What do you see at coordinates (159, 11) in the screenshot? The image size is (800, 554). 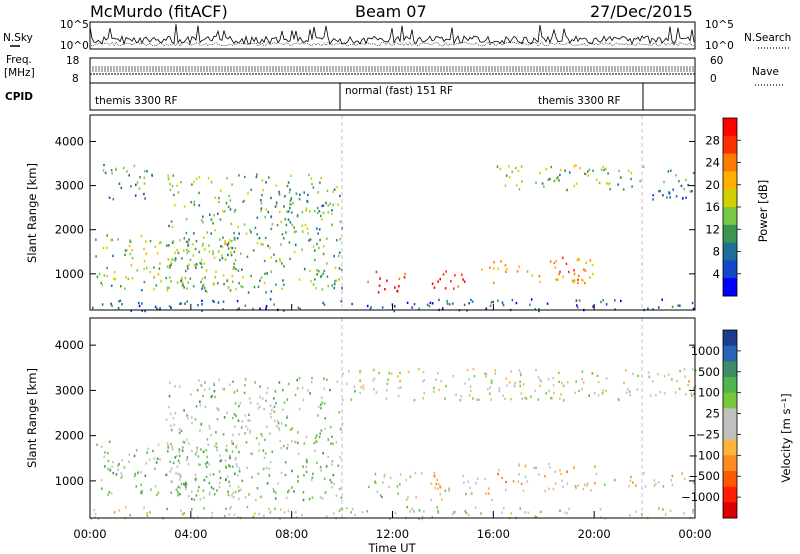 I see `station-title: McMurdo (fitACF)` at bounding box center [159, 11].